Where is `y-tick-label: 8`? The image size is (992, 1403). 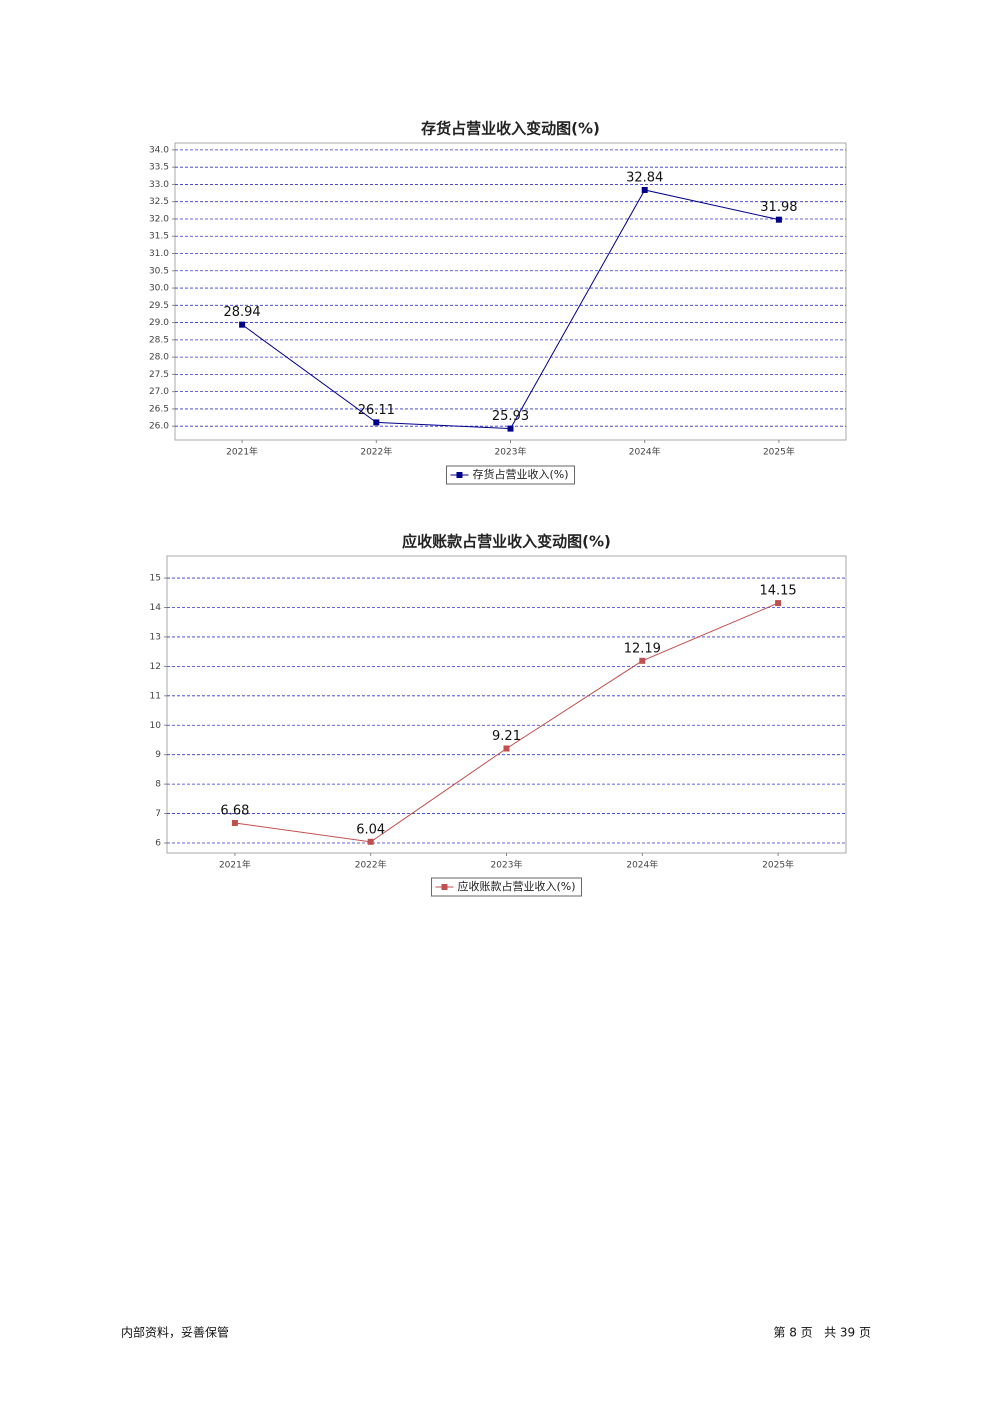
y-tick-label: 8 is located at coordinates (158, 785).